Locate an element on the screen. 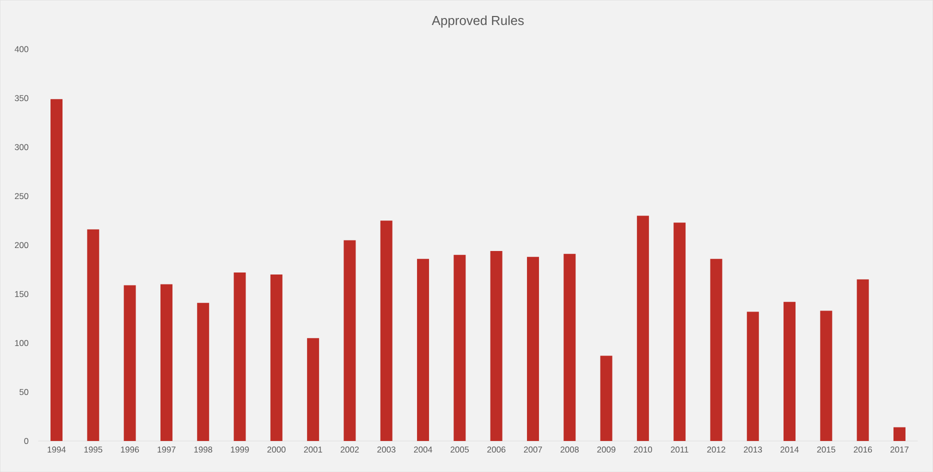 Image resolution: width=933 pixels, height=472 pixels. x-tick-label: 2001 is located at coordinates (313, 449).